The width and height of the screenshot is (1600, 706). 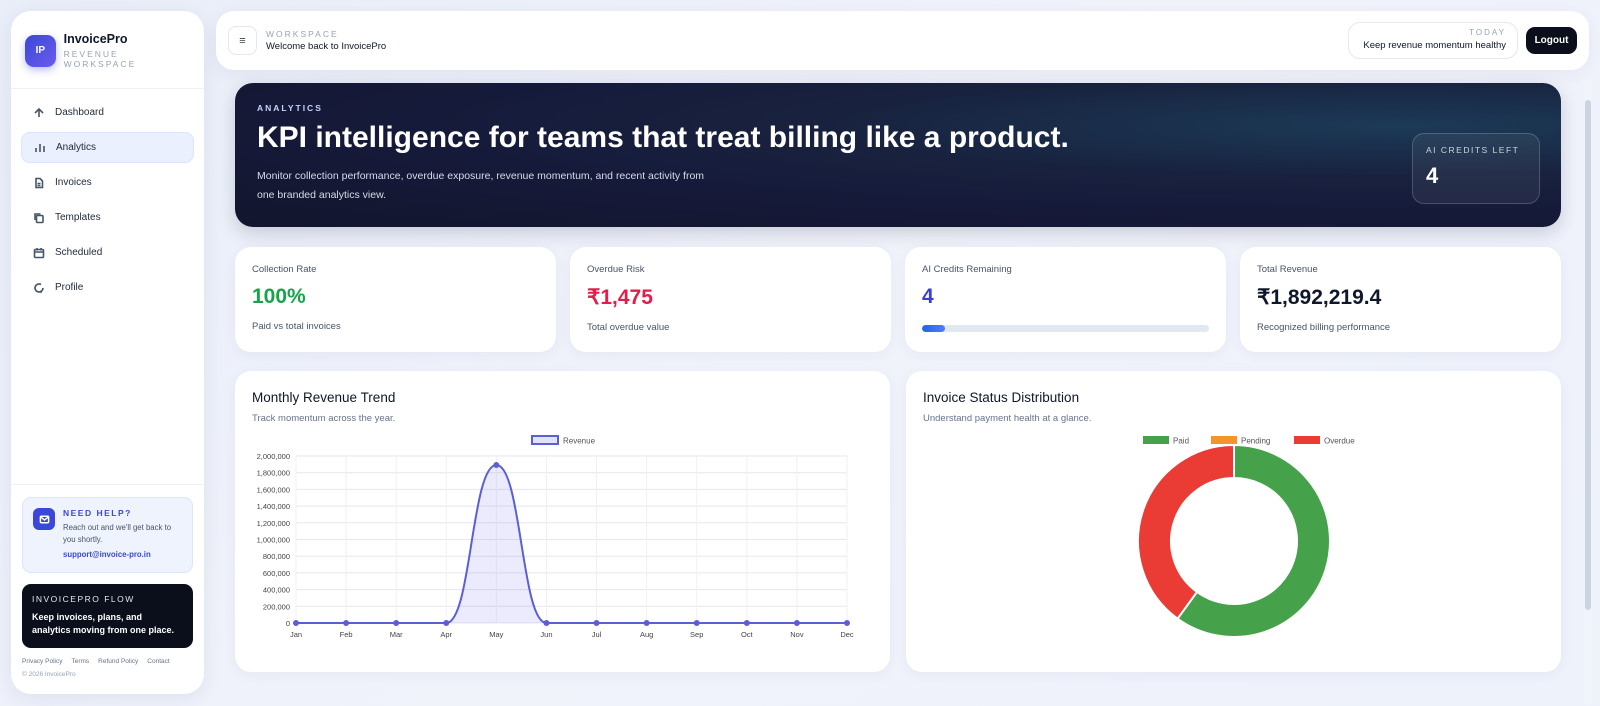 What do you see at coordinates (276, 556) in the screenshot?
I see `y-tick-label: 800,000` at bounding box center [276, 556].